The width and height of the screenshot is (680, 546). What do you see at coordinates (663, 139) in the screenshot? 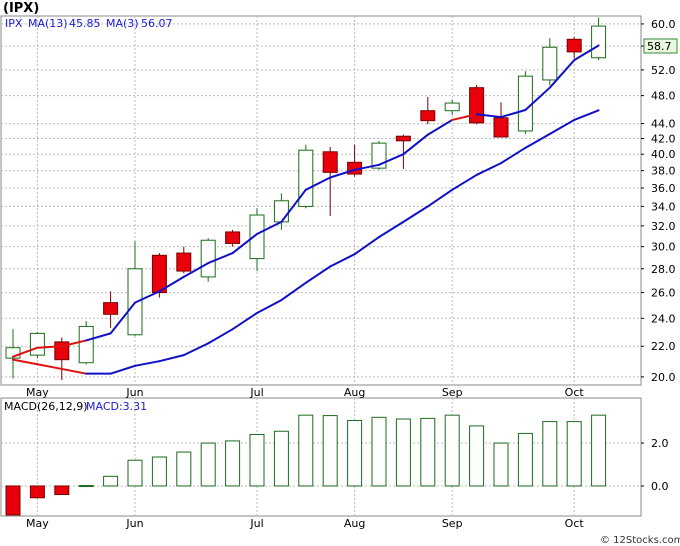
I see `price-tick-label: 42.0` at bounding box center [663, 139].